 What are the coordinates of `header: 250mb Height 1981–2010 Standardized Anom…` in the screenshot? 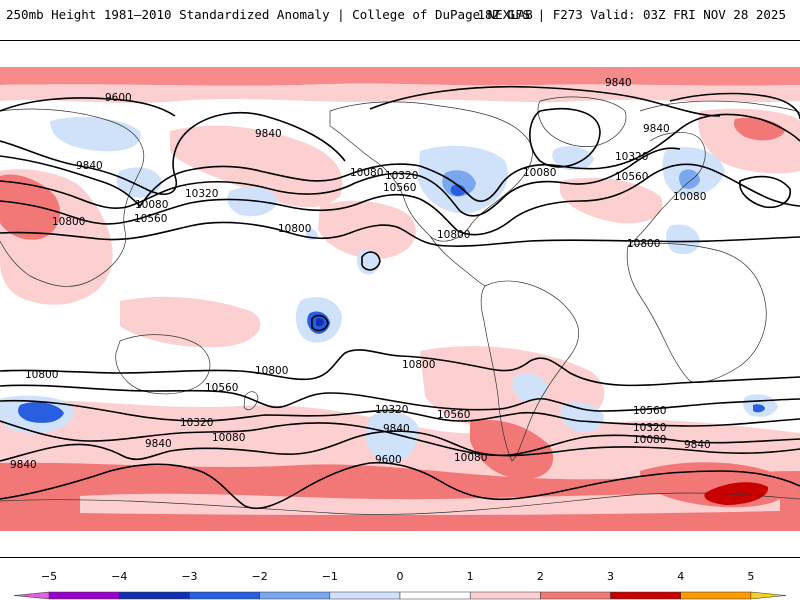 It's located at (400, 15).